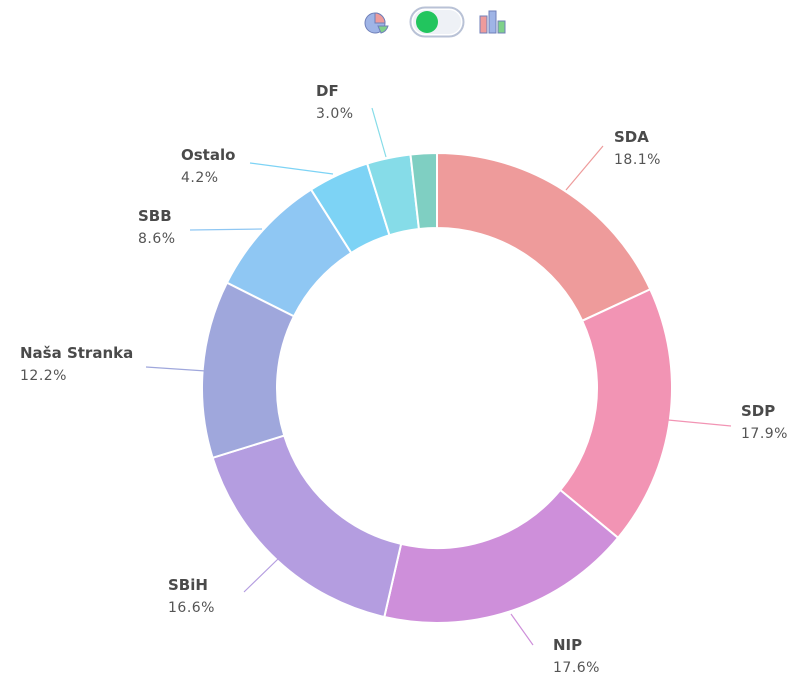  Describe the element at coordinates (379, 22) in the screenshot. I see `pie-chart-icon` at that location.